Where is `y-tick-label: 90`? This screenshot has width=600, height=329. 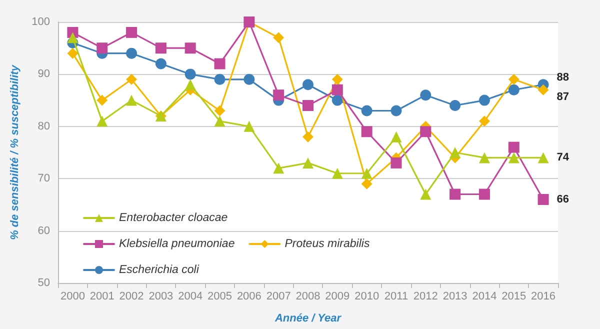 y-tick-label: 90 is located at coordinates (44, 74).